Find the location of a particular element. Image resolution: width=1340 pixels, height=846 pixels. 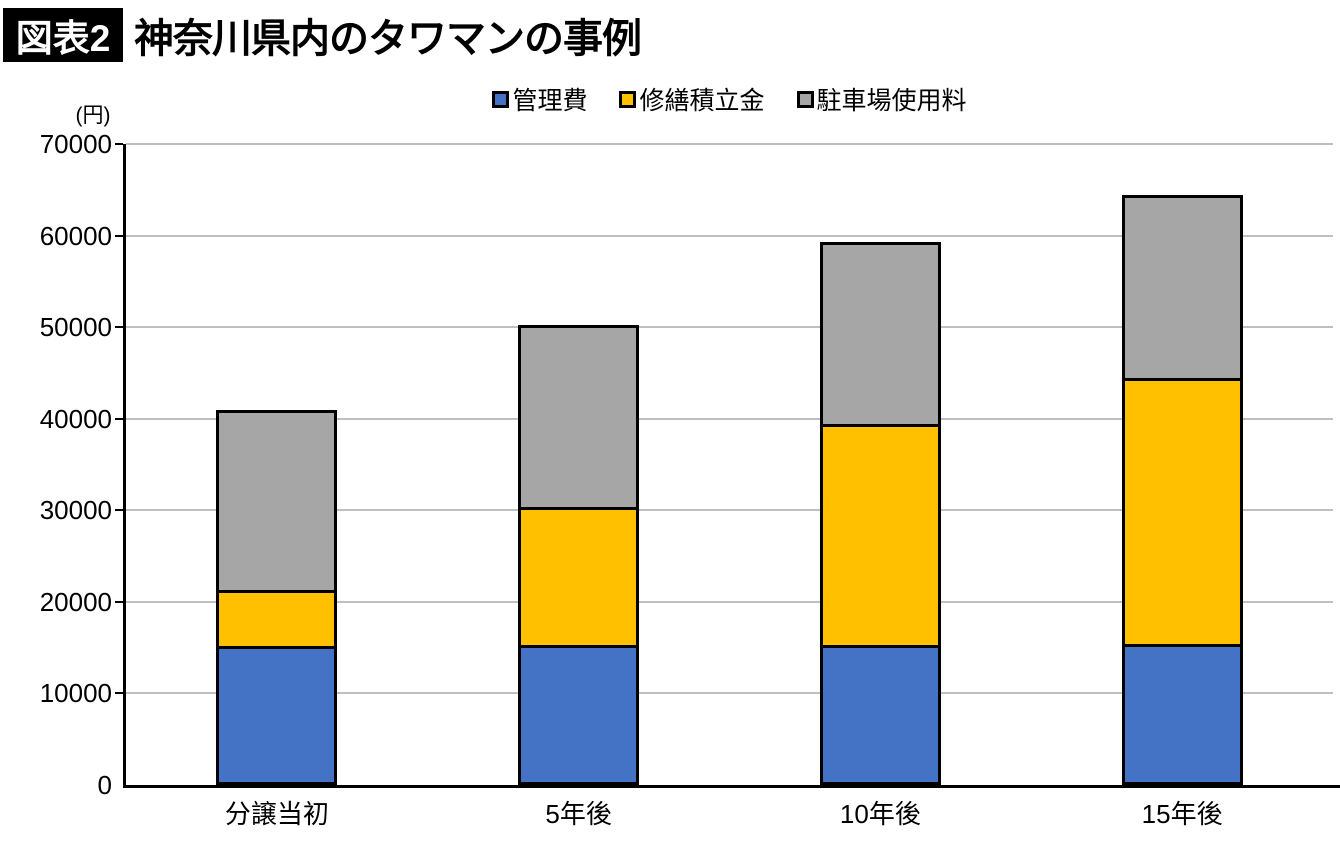

bar-segment-15年後-修繕積立金 is located at coordinates (1182, 514).